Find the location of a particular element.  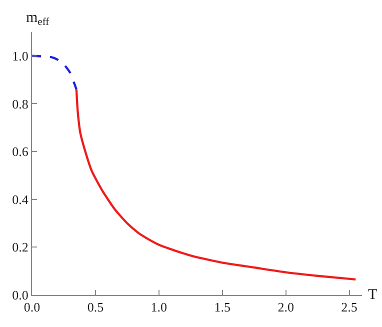

y-tick-label: 1.0 is located at coordinates (20, 56).